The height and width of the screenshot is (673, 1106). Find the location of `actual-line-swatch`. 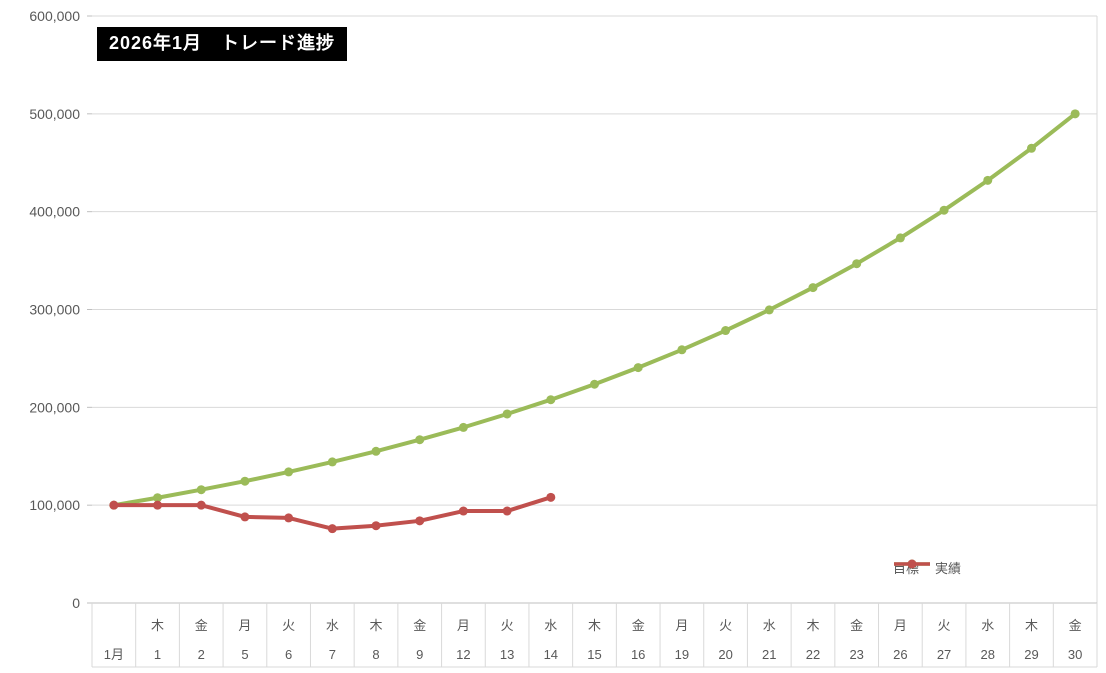

actual-line-swatch is located at coordinates (912, 564).